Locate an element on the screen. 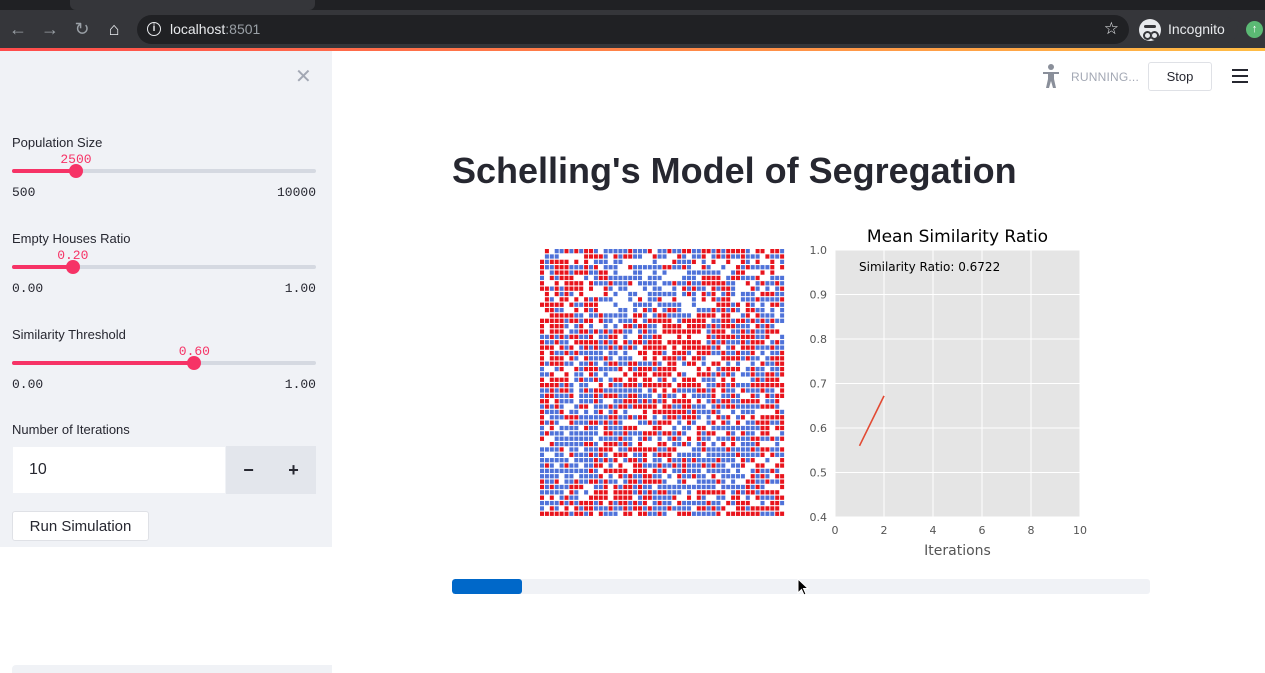 This screenshot has width=1265, height=673. iterations-input is located at coordinates (119, 470).